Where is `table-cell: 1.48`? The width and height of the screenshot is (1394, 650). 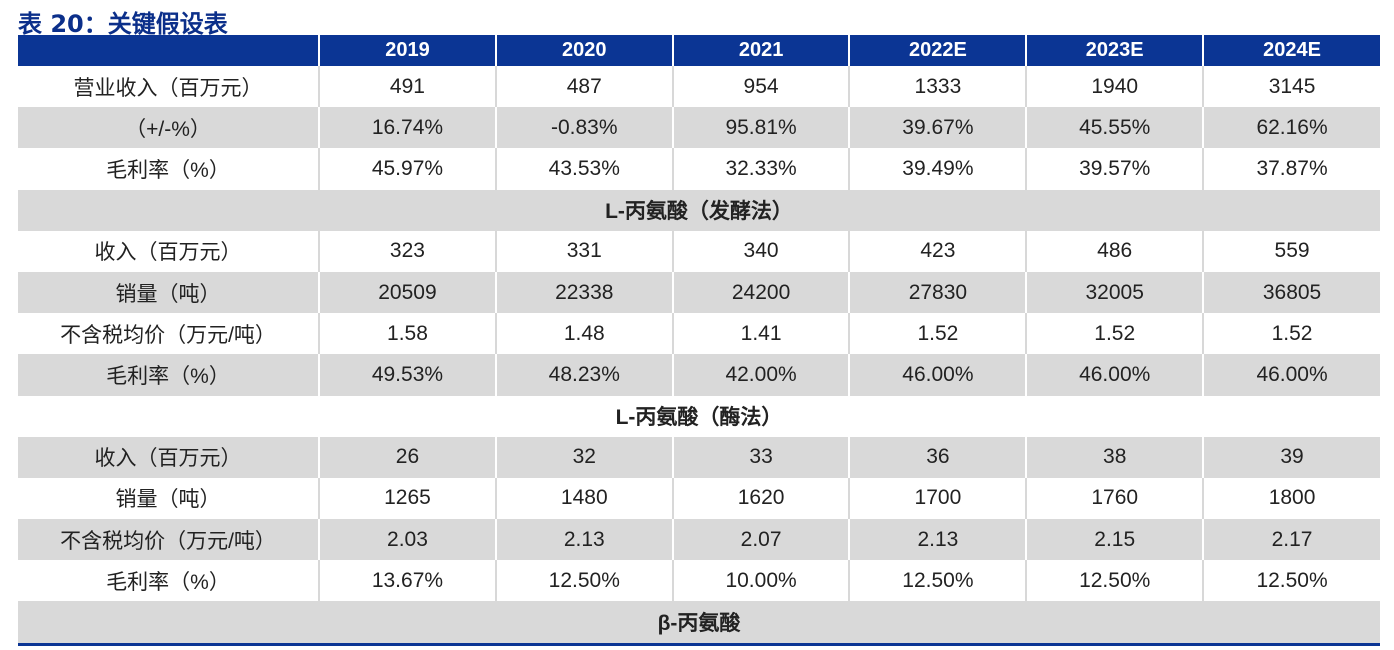 table-cell: 1.48 is located at coordinates (583, 334).